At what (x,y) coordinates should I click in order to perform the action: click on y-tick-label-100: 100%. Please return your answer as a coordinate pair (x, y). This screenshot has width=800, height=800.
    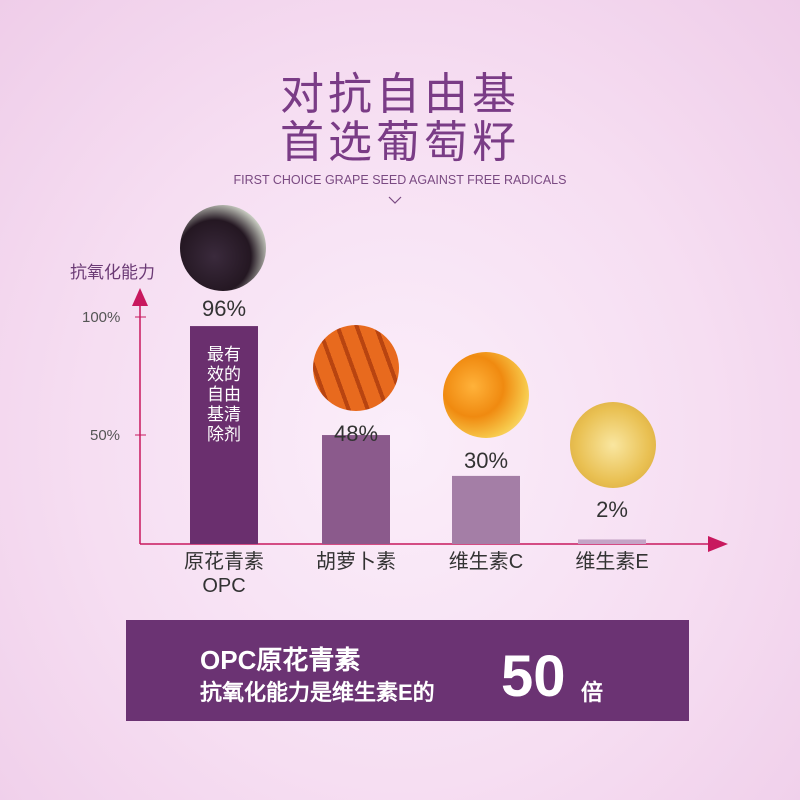
    Looking at the image, I should click on (101, 317).